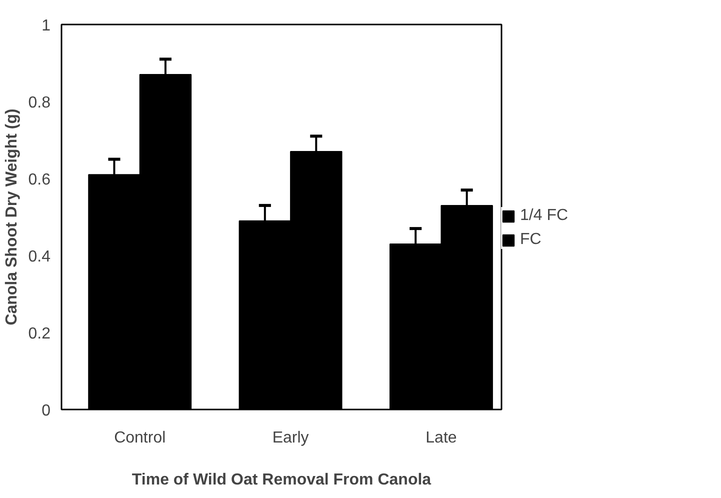 The height and width of the screenshot is (498, 721). What do you see at coordinates (39, 334) in the screenshot?
I see `y-tick-label: 0.2` at bounding box center [39, 334].